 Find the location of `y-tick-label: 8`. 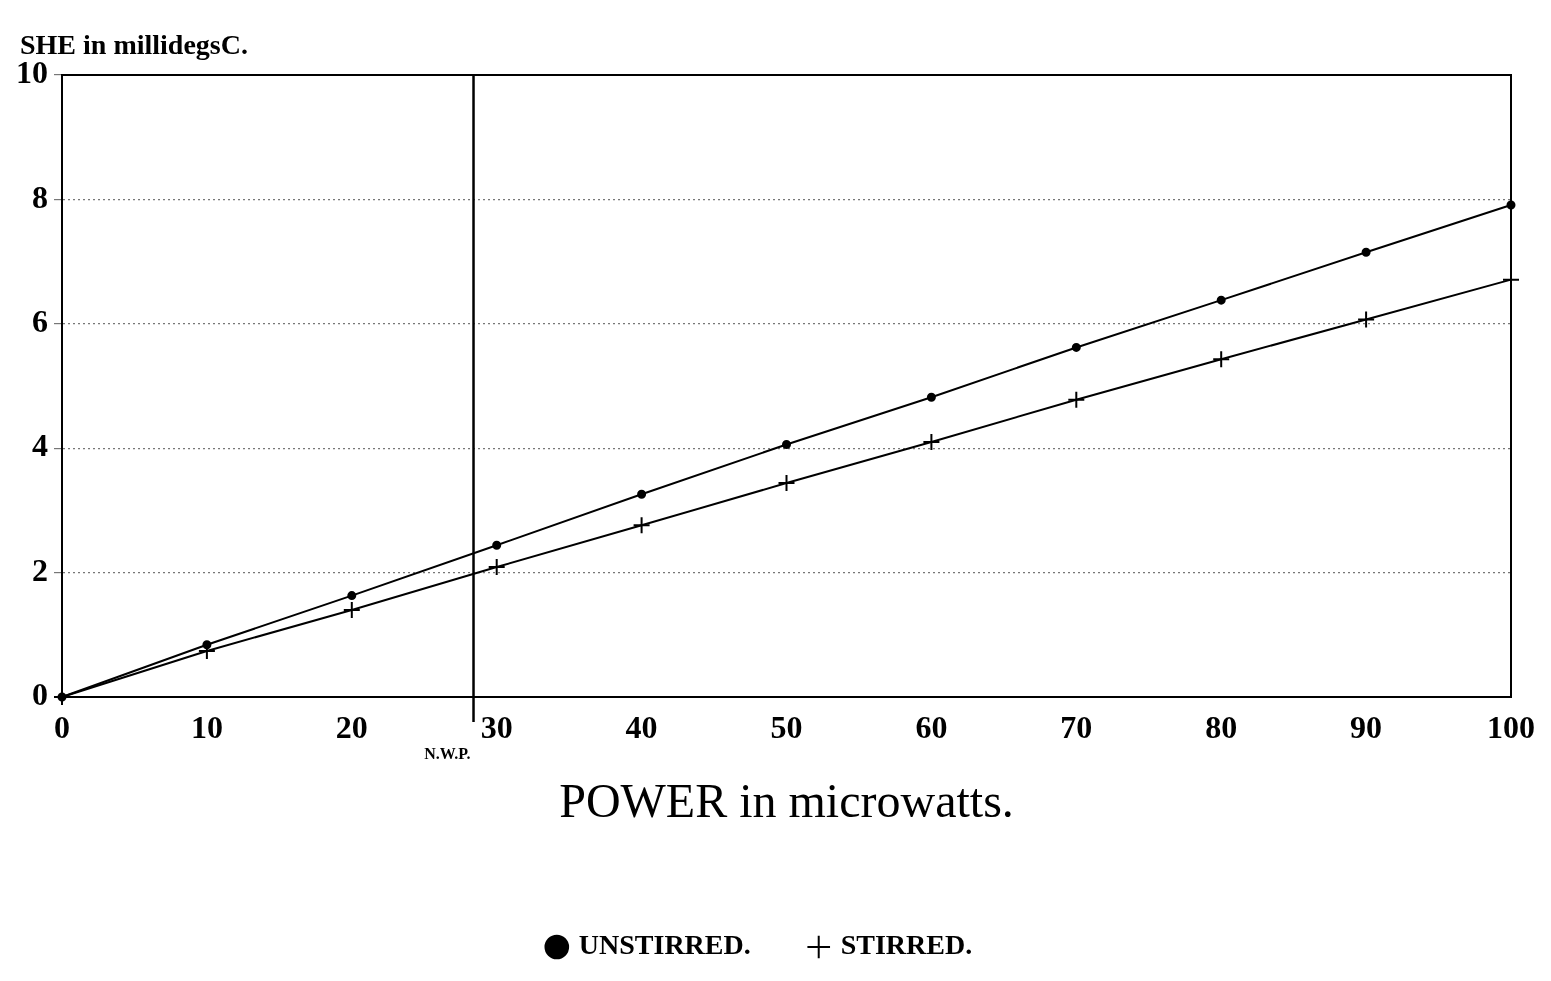

y-tick-label: 8 is located at coordinates (40, 196).